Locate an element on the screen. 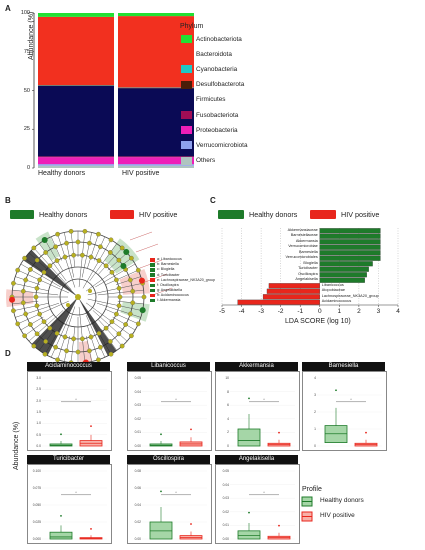  cladogram is located at coordinates (89, 299).